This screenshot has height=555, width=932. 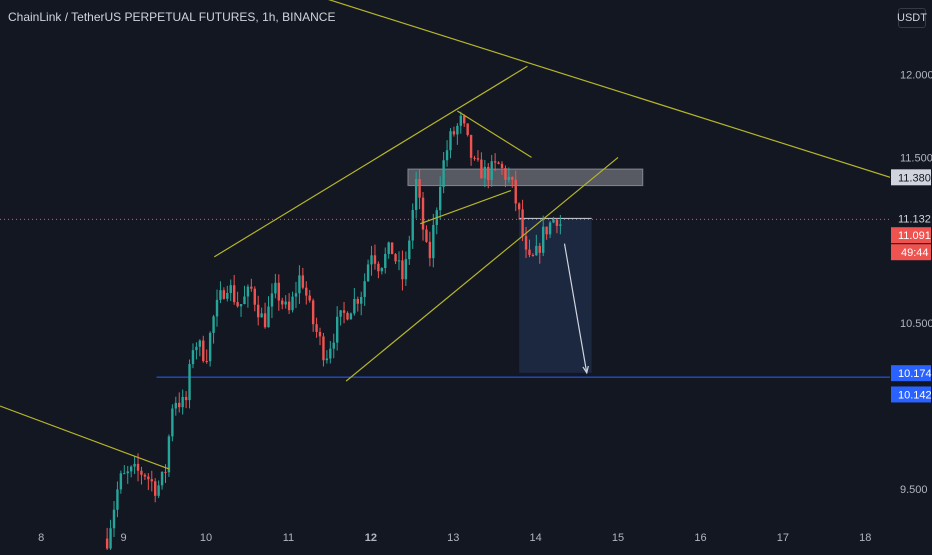 I want to click on zones-layer, so click(x=525, y=270).